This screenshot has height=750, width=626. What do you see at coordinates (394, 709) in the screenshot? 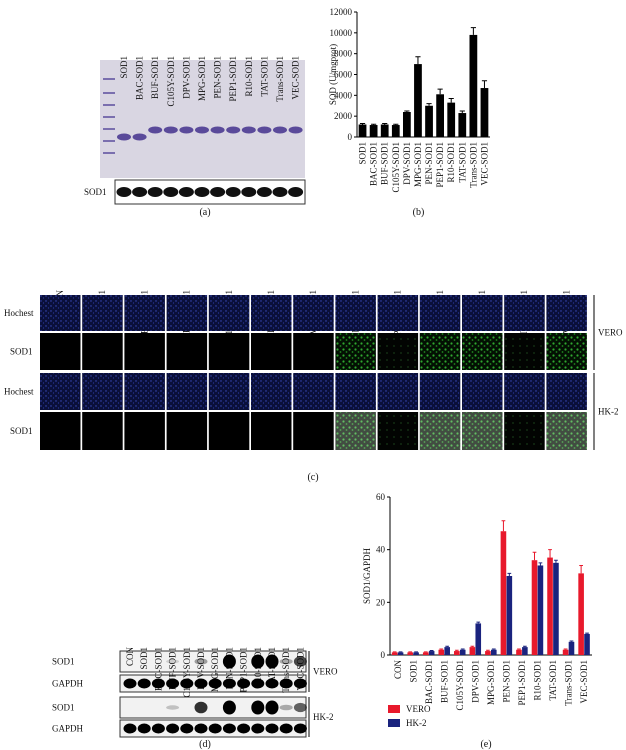
I see `legend-swatch` at bounding box center [394, 709].